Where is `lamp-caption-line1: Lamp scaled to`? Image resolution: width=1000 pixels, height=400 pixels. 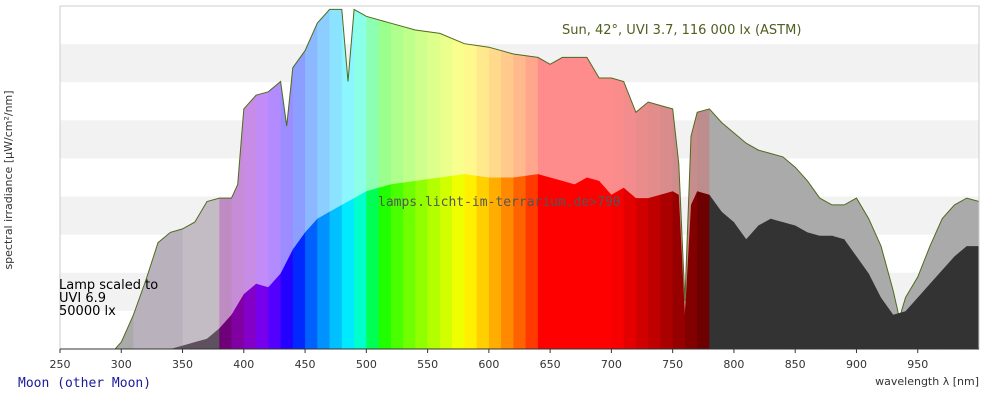 lamp-caption-line1: Lamp scaled to is located at coordinates (108, 285).